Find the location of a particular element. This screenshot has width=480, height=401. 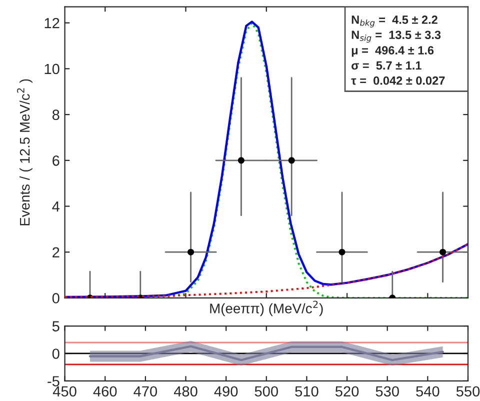

x-tick-label: 460 is located at coordinates (105, 391).